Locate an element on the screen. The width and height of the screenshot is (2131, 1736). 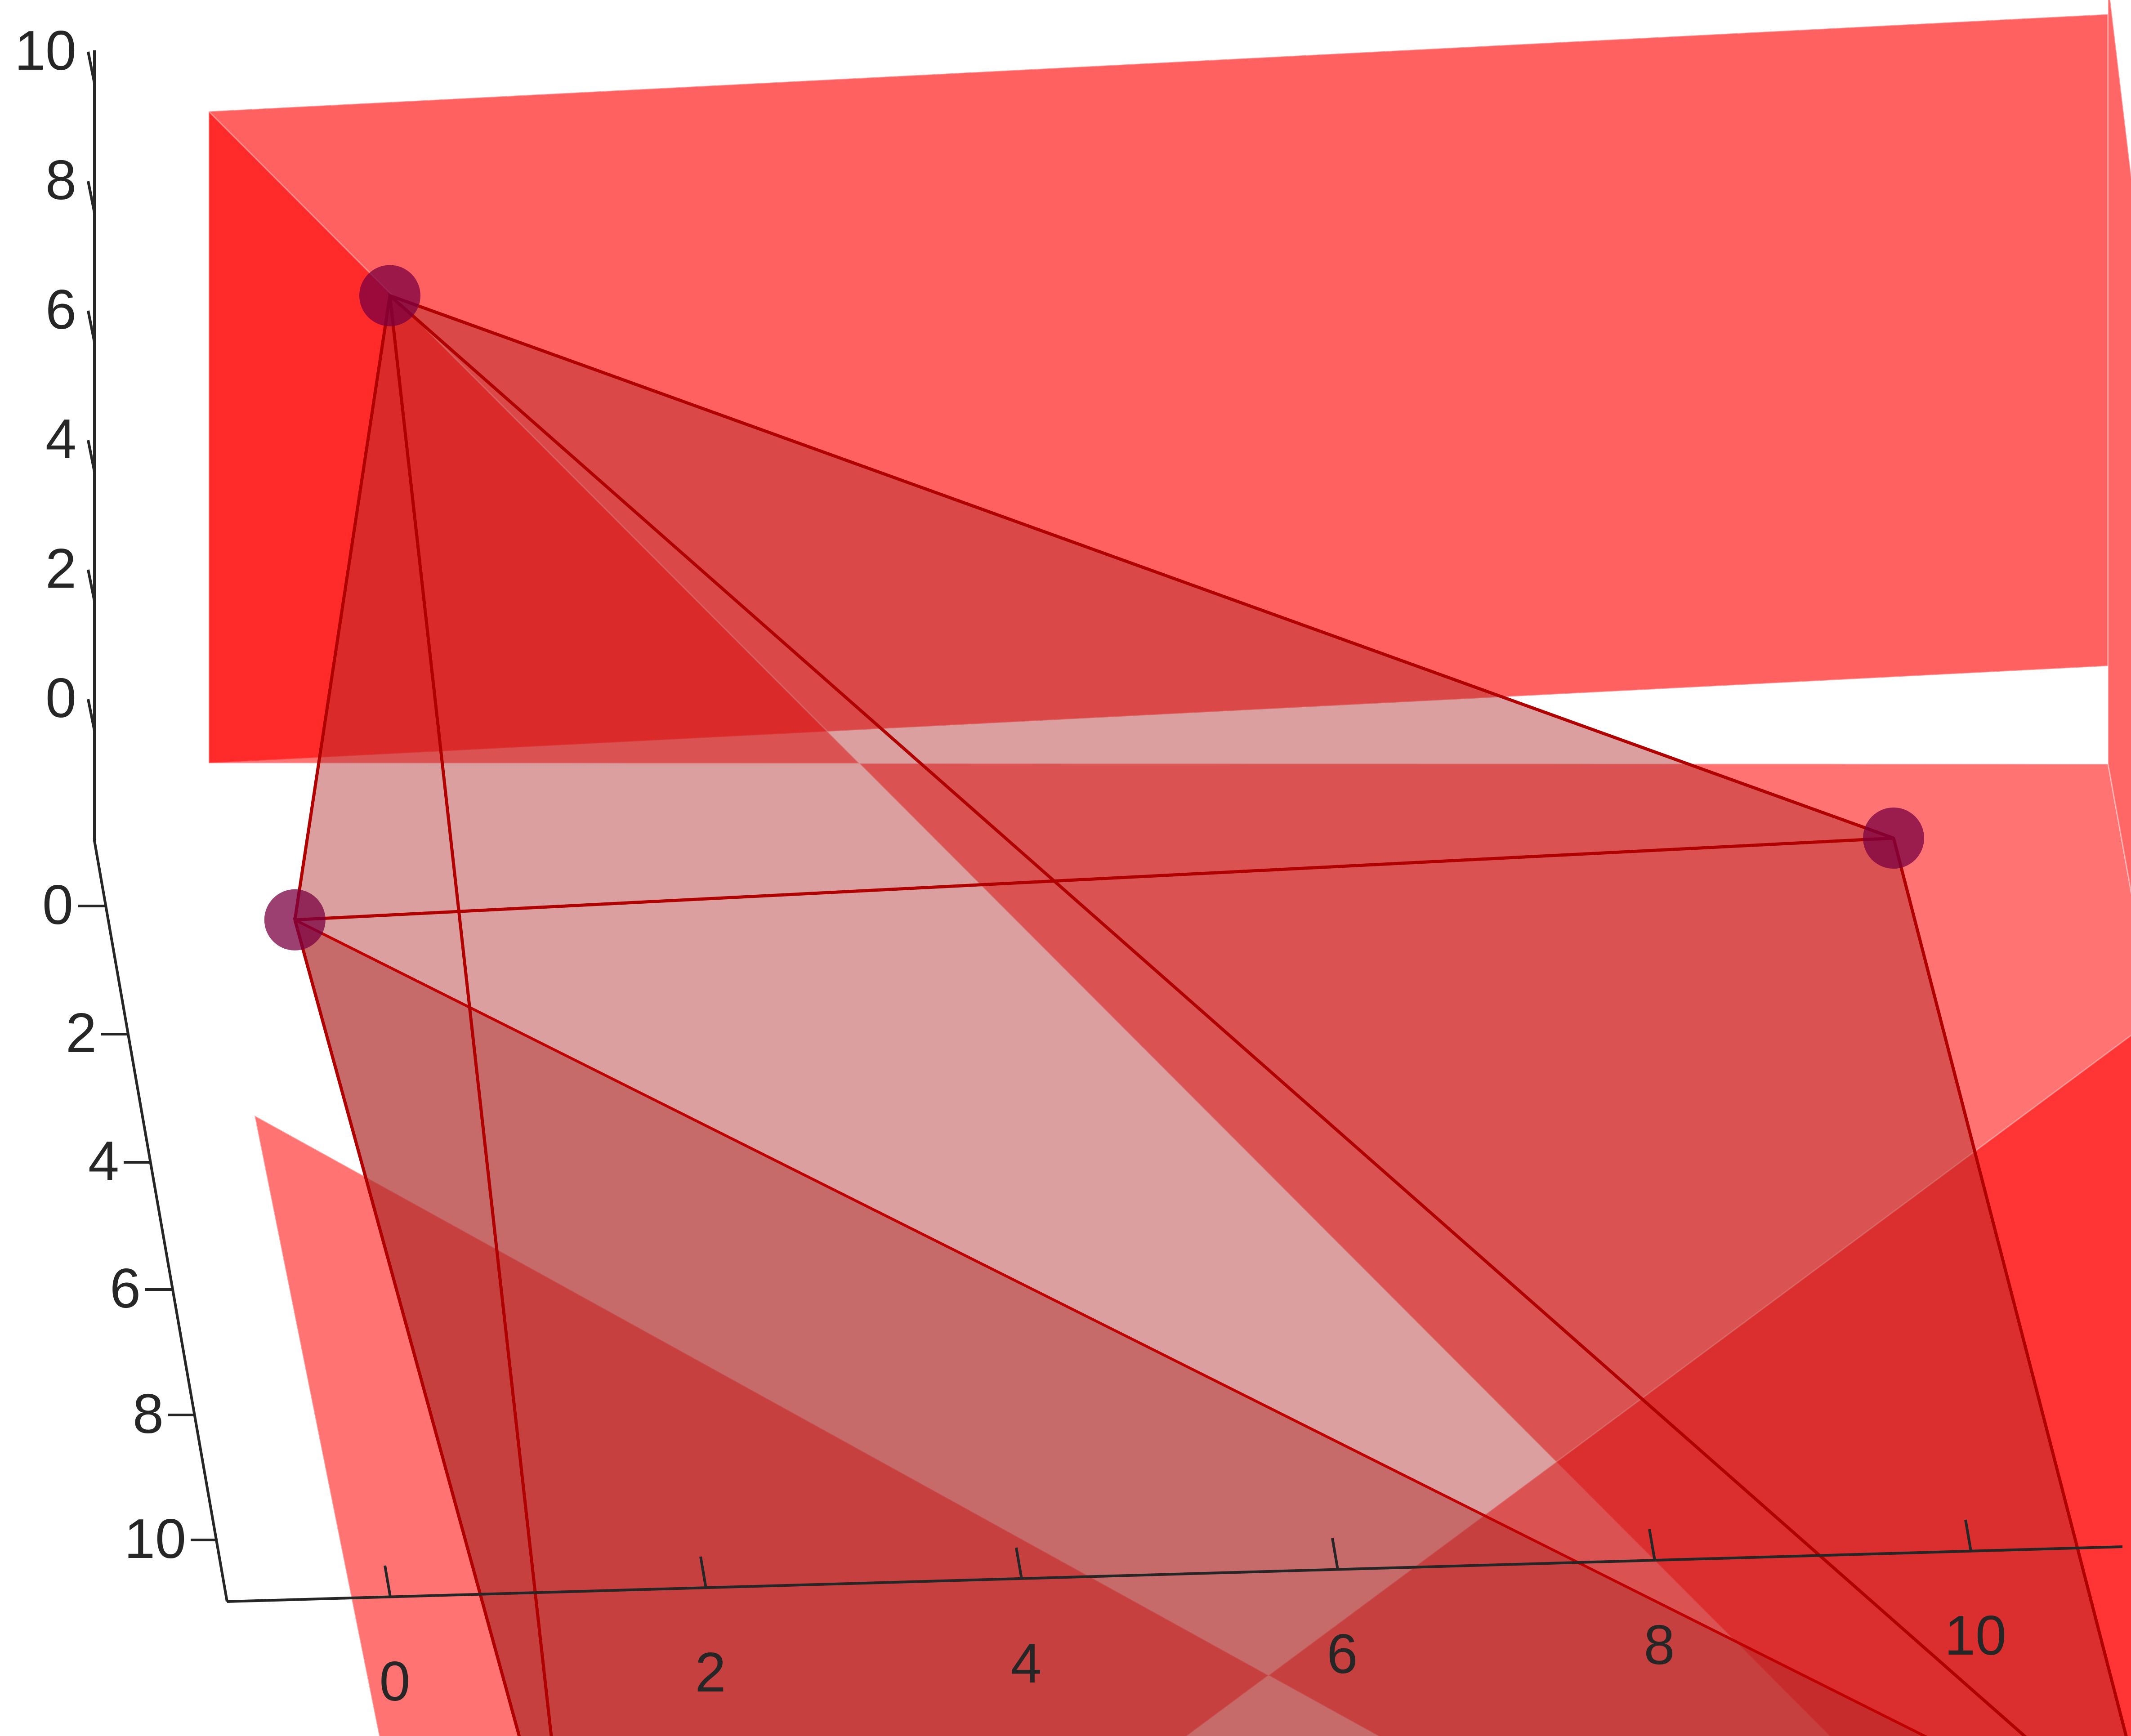
plane-right is located at coordinates (2119, 447).